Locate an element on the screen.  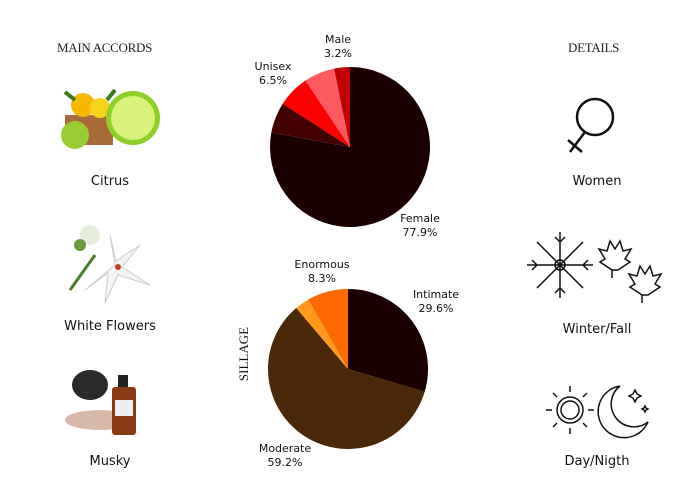
pie-slice-unisex is located at coordinates (316, 113).